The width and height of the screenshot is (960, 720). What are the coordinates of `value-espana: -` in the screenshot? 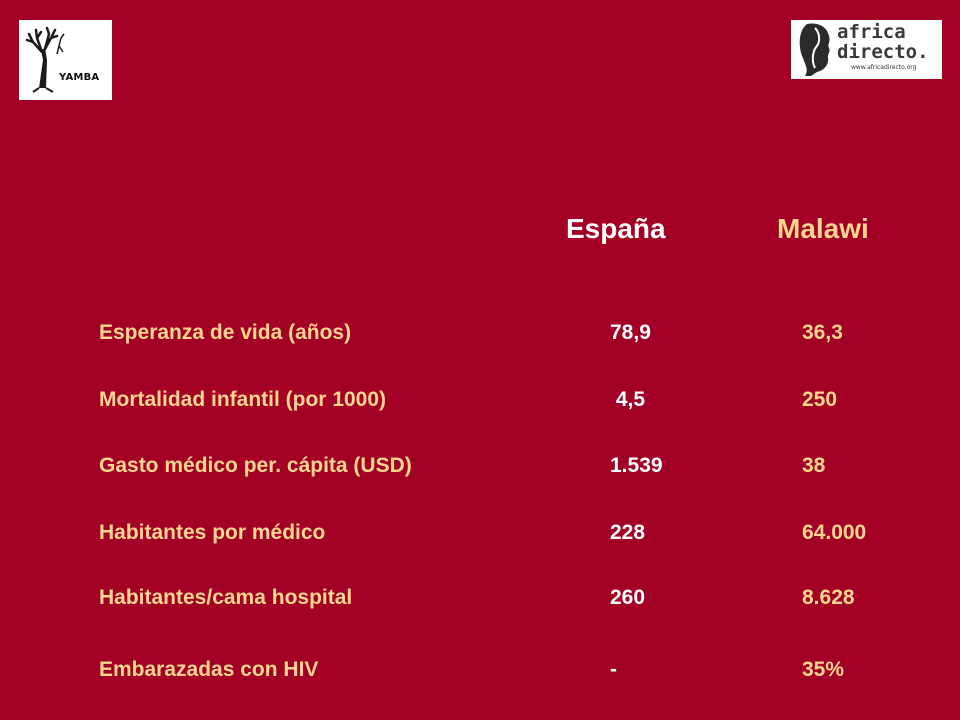 It's located at (613, 669).